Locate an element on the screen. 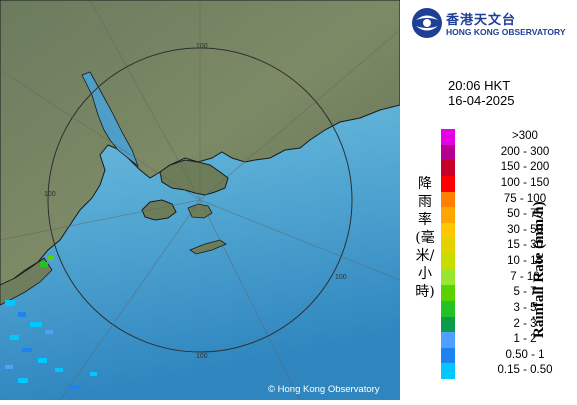  estuary is located at coordinates (110, 119).